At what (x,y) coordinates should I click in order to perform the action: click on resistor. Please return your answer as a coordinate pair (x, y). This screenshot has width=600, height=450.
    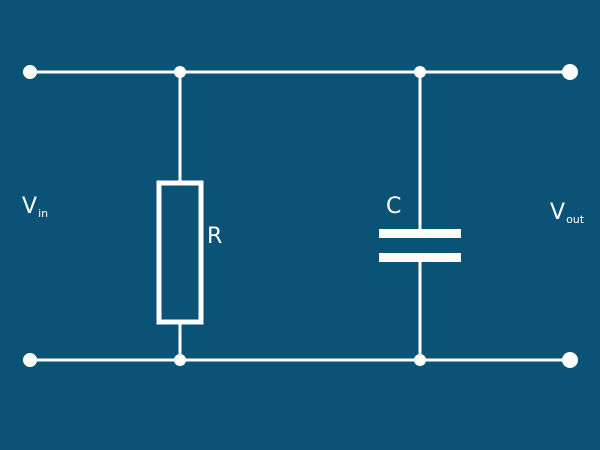
    Looking at the image, I should click on (180, 252).